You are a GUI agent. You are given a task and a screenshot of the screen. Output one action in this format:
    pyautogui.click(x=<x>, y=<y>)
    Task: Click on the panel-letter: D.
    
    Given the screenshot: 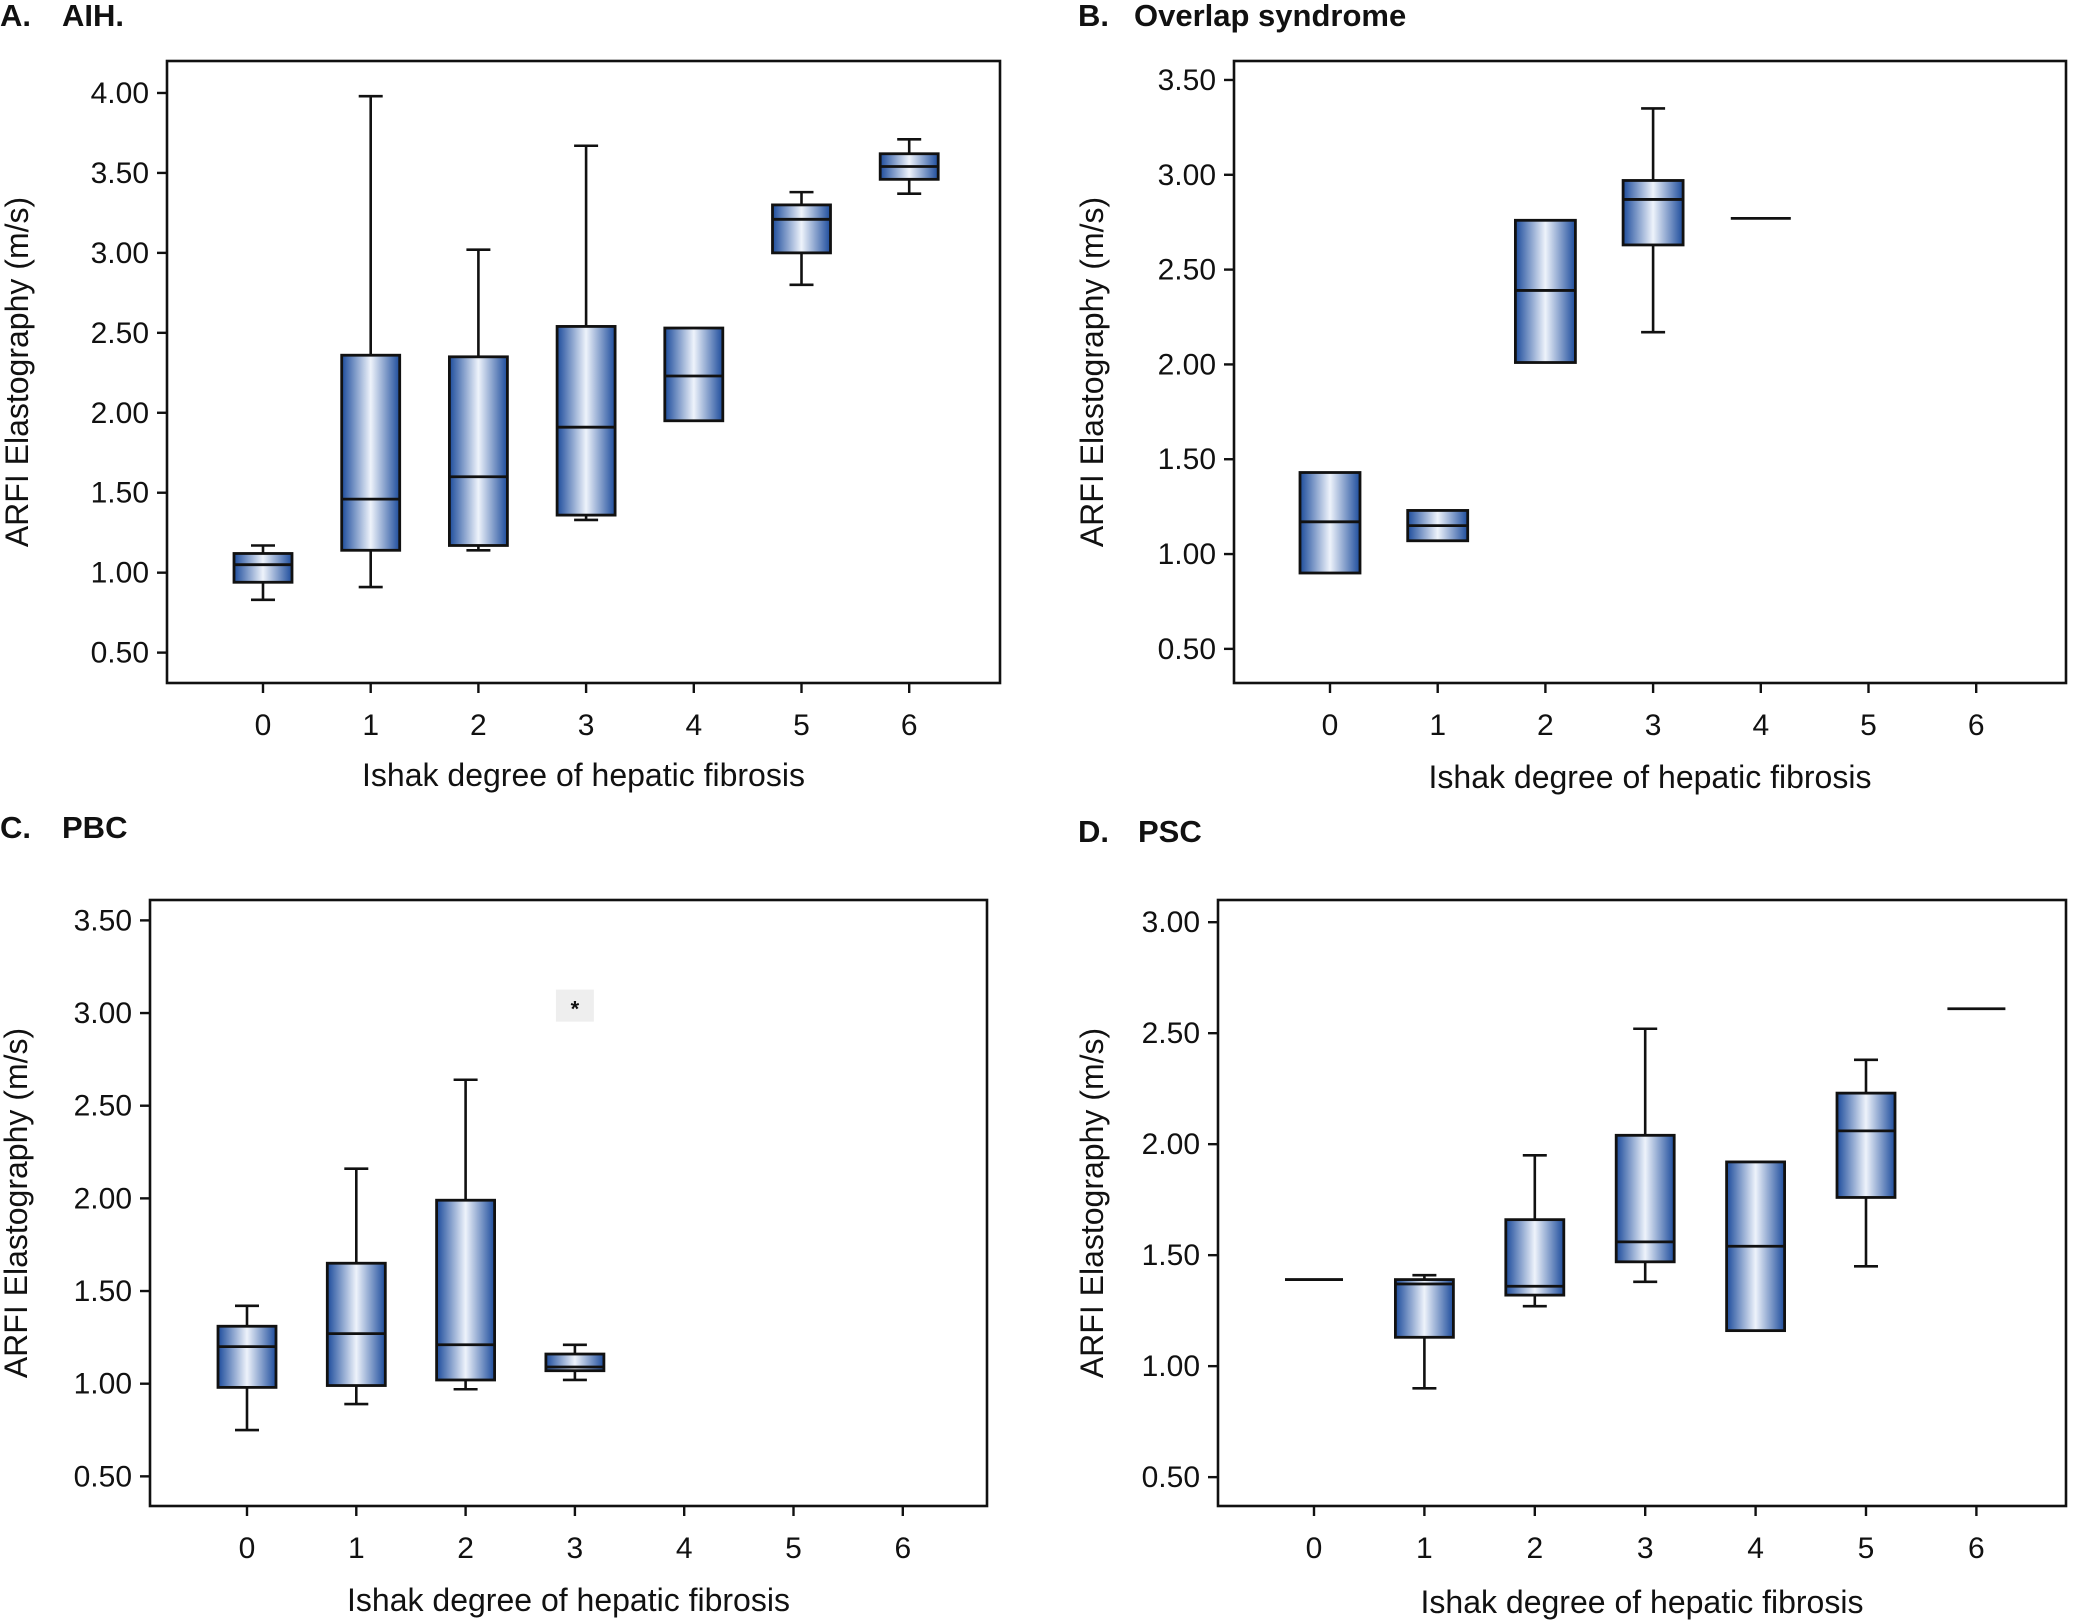 What is the action you would take?
    pyautogui.click(x=1093, y=831)
    